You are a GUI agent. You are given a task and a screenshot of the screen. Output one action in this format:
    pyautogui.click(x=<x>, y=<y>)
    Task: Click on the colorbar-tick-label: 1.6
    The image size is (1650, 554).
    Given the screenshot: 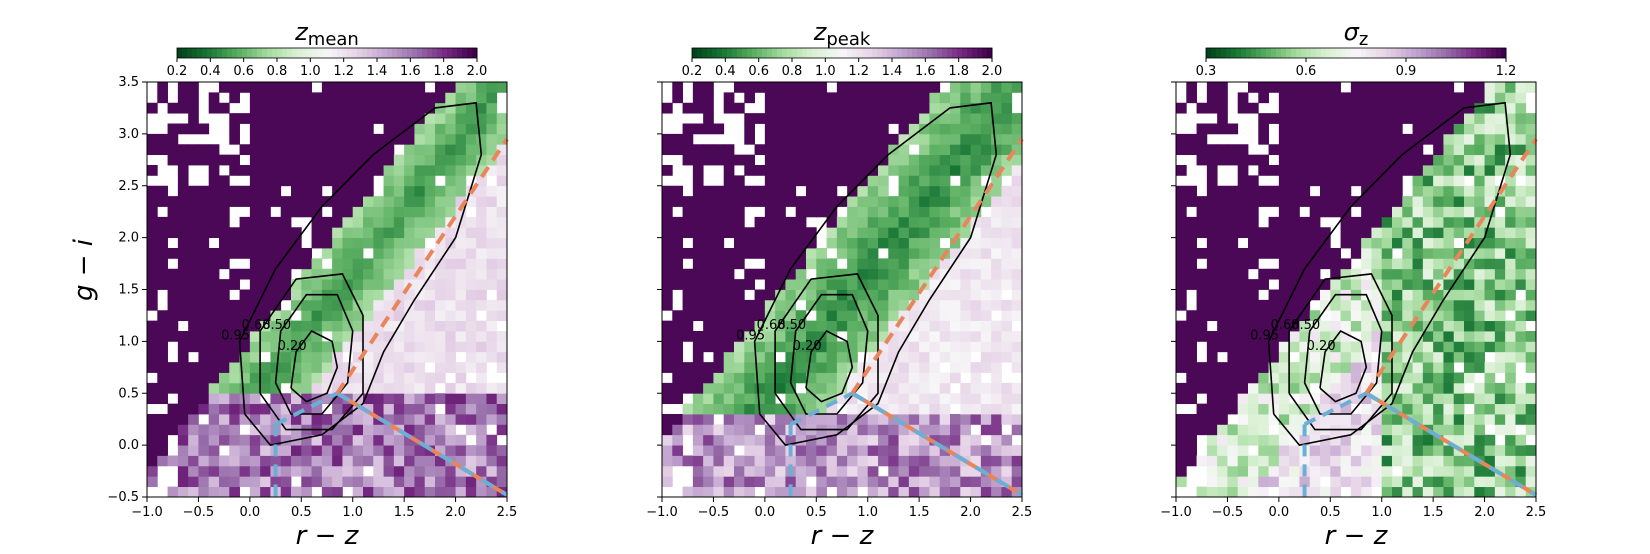 What is the action you would take?
    pyautogui.click(x=925, y=71)
    